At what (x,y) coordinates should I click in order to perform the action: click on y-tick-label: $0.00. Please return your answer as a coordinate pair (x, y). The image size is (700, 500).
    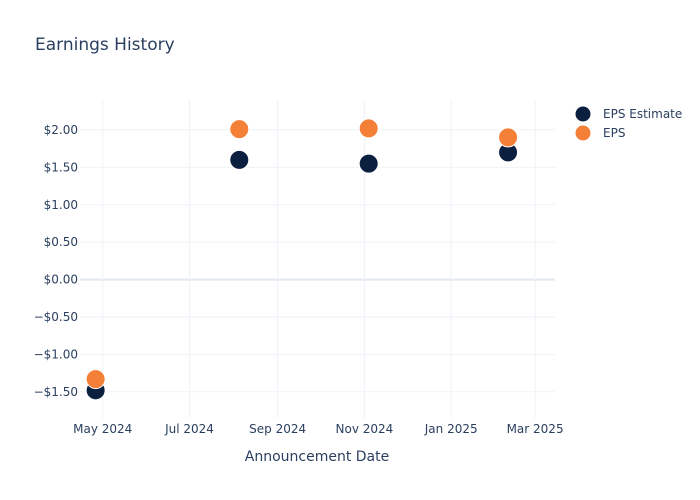
    Looking at the image, I should click on (61, 280).